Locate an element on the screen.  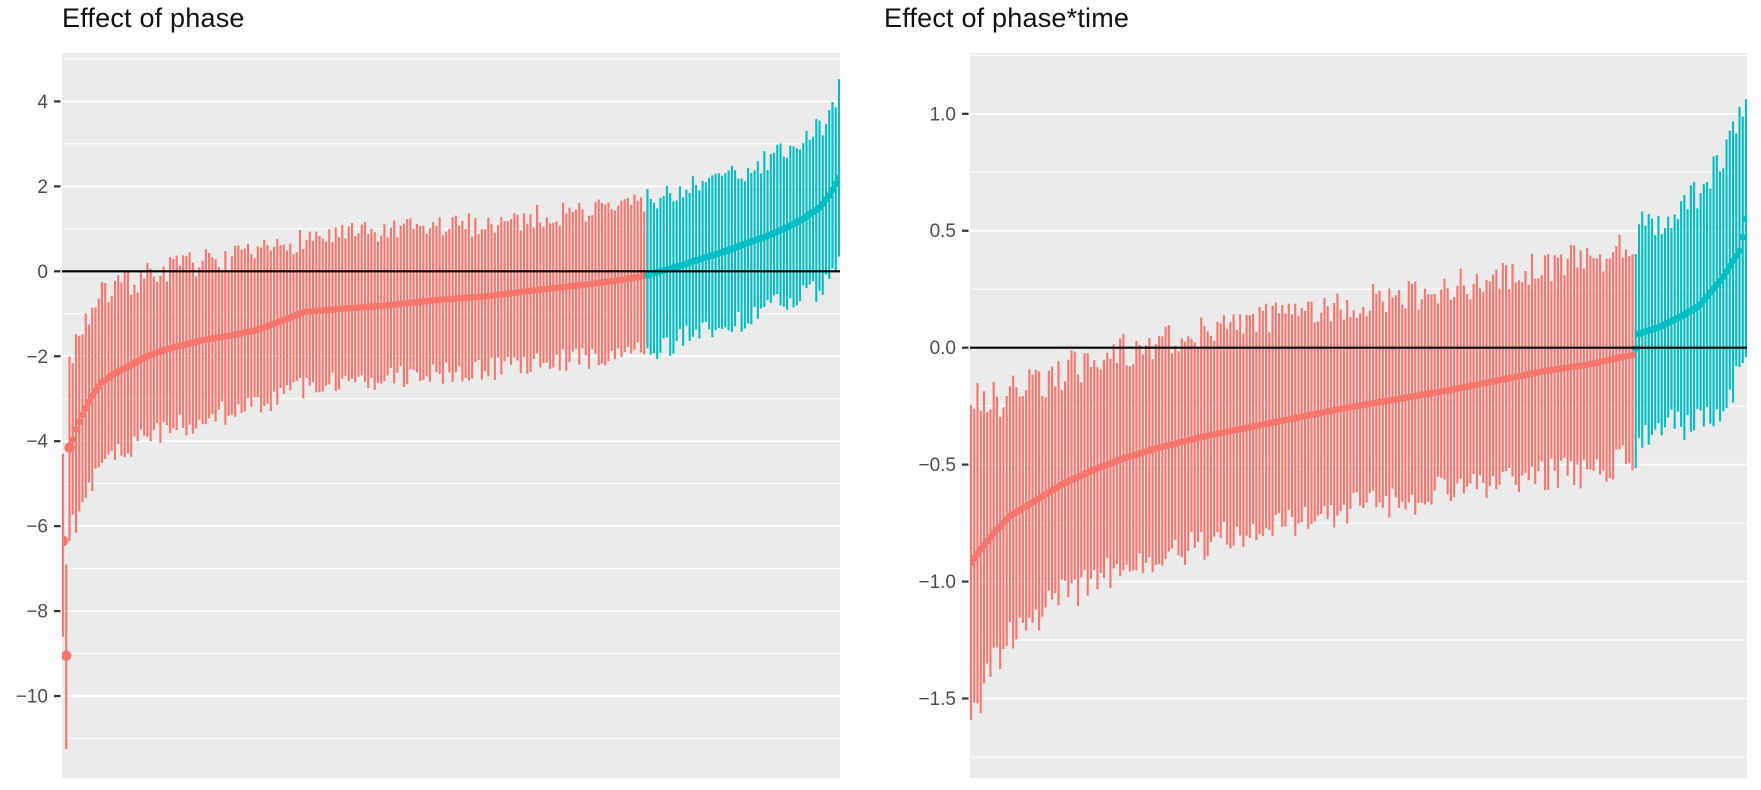
y-tick-label: 4 is located at coordinates (42, 102).